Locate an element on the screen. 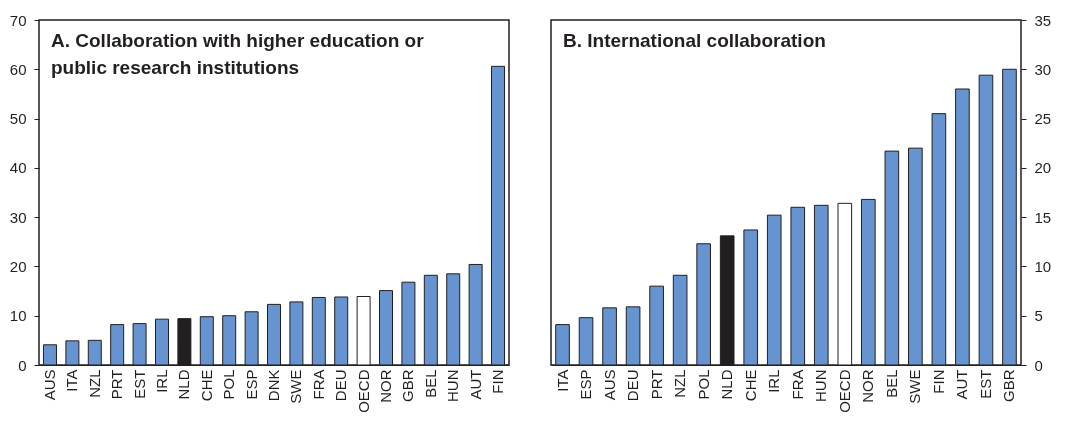 This screenshot has width=1084, height=433. x-tick-label: DNK is located at coordinates (273, 385).